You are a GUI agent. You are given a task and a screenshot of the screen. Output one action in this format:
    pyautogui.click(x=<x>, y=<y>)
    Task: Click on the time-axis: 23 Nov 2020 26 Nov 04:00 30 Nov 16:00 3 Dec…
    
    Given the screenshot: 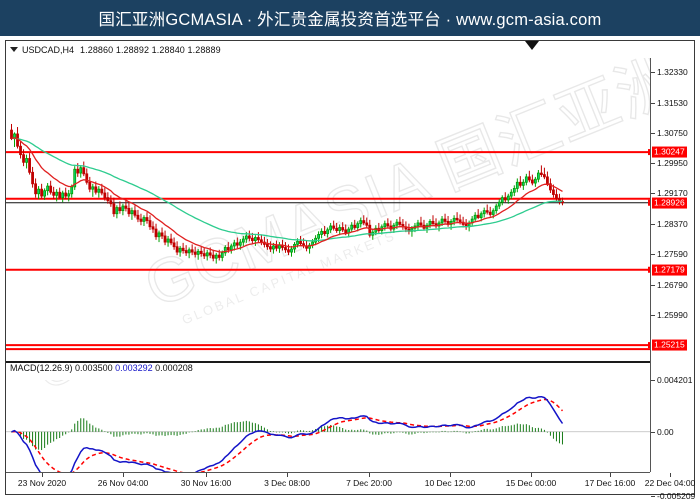 What is the action you would take?
    pyautogui.click(x=350, y=483)
    